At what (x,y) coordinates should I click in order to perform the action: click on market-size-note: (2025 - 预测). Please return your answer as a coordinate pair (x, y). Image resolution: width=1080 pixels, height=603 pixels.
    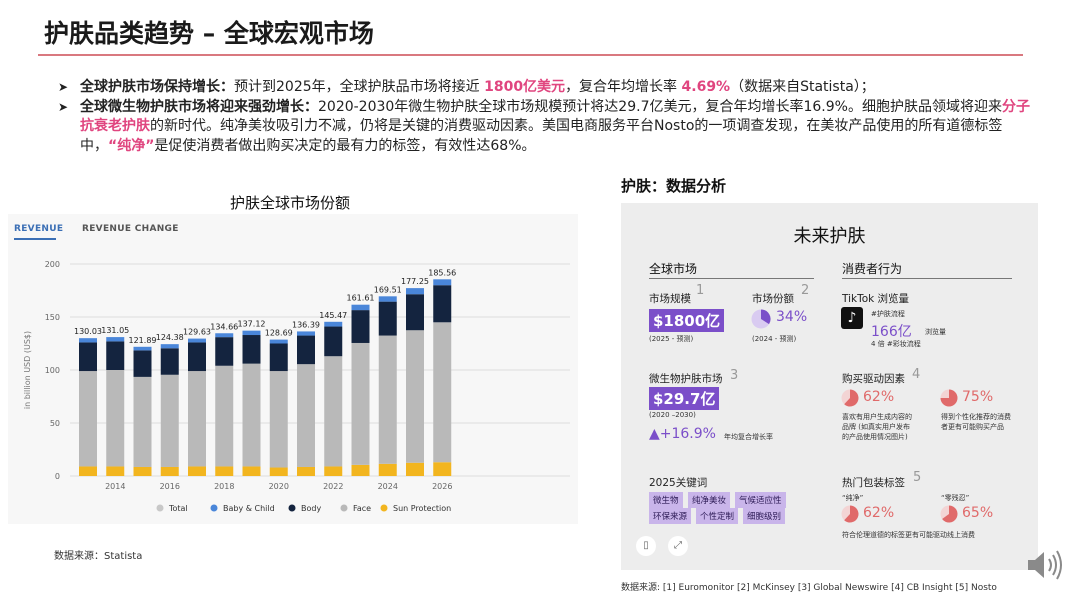
    Looking at the image, I should click on (671, 339).